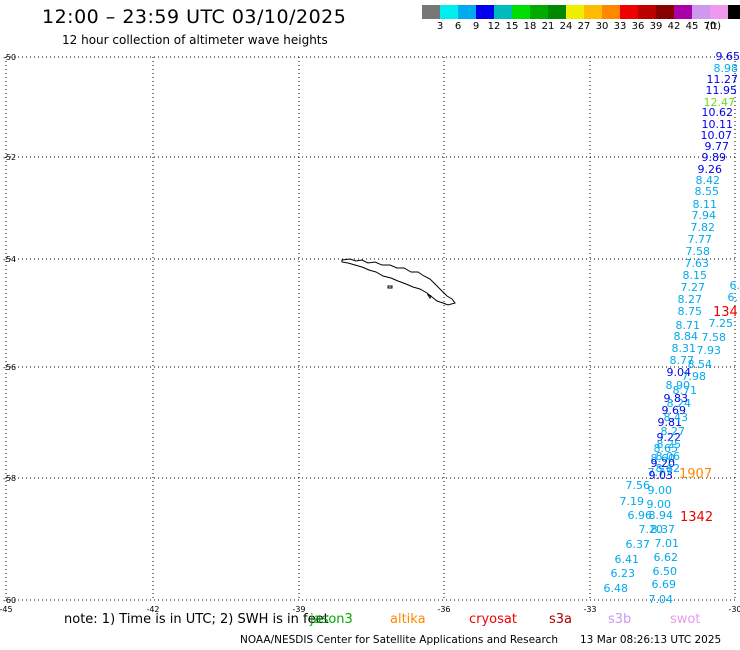 The height and width of the screenshot is (650, 740). I want to click on wave-height-label: 8.11, so click(705, 204).